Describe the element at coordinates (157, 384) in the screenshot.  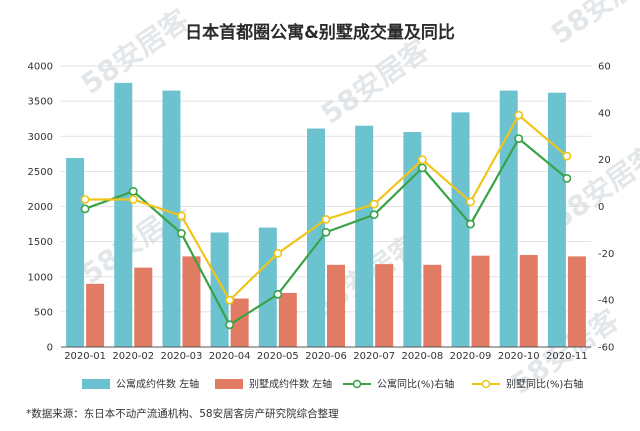
I see `legend-label: 公寓成约件数 左轴` at that location.